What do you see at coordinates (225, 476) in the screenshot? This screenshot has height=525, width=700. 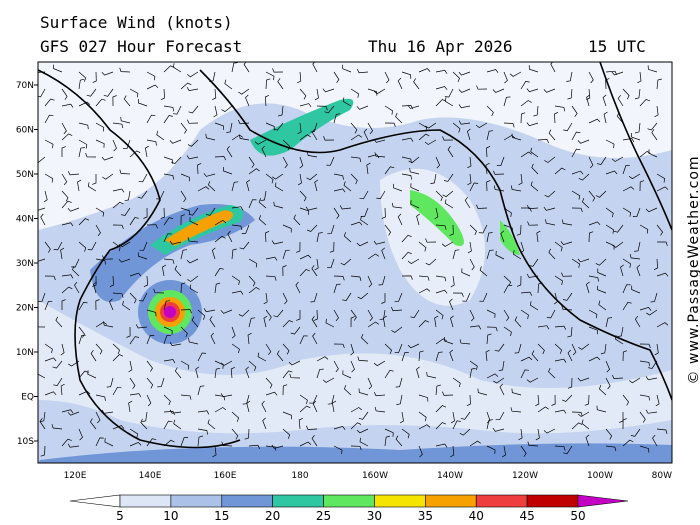 I see `longitude-label: 160E` at bounding box center [225, 476].